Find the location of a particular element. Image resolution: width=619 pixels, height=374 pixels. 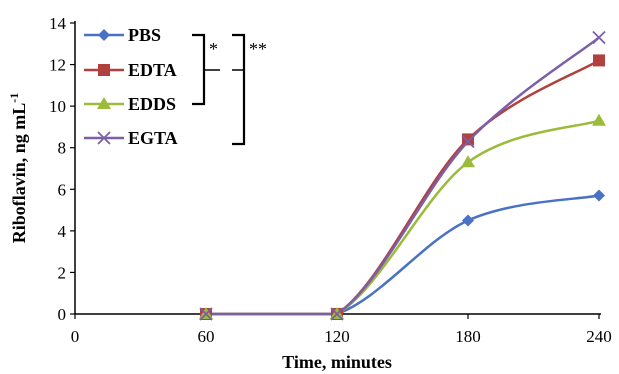

x-axis-title: Time, minutes is located at coordinates (337, 362).